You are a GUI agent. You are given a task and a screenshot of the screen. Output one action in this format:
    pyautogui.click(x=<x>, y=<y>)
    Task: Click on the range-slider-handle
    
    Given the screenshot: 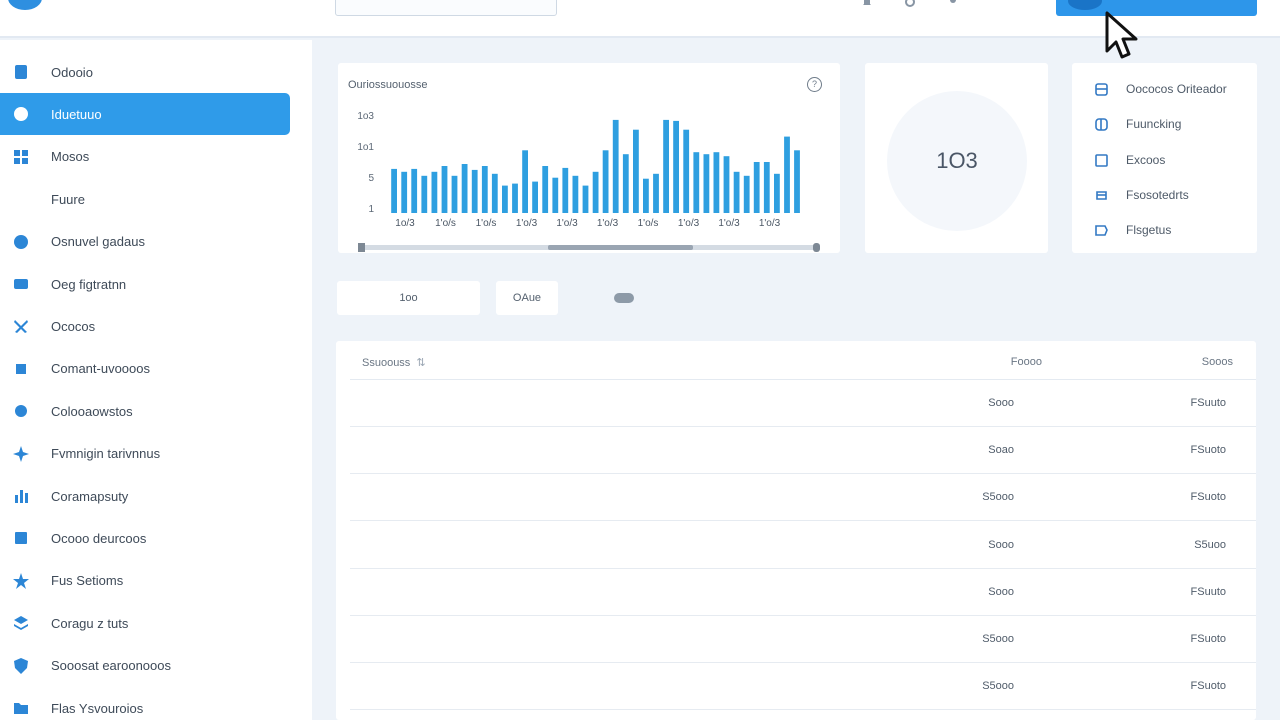 What is the action you would take?
    pyautogui.click(x=361, y=247)
    